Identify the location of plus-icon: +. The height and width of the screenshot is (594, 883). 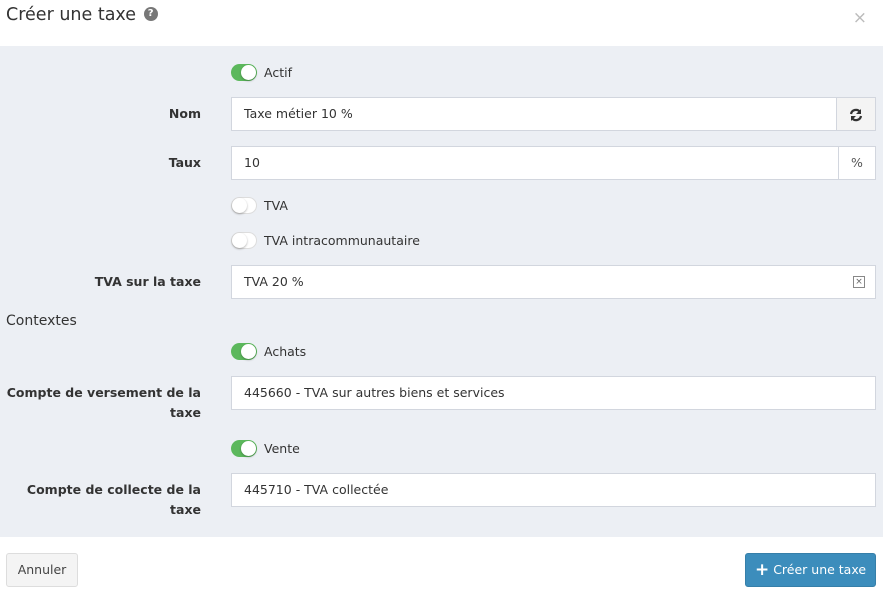
(762, 570).